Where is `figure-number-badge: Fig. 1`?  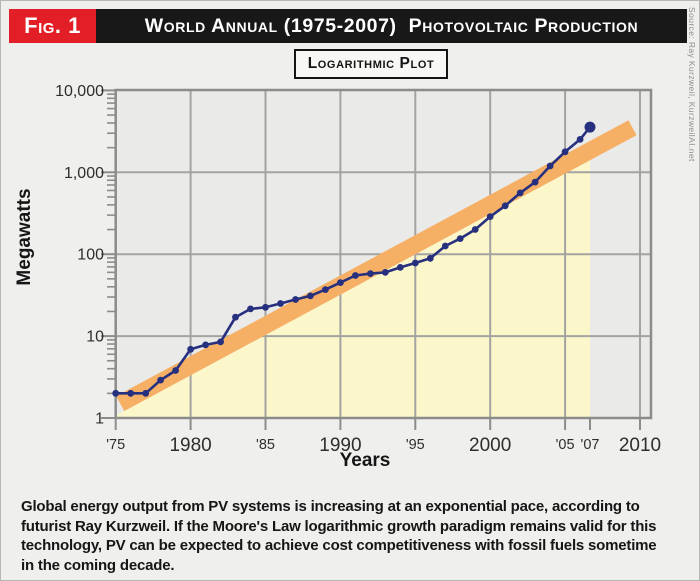 figure-number-badge: Fig. 1 is located at coordinates (52, 26).